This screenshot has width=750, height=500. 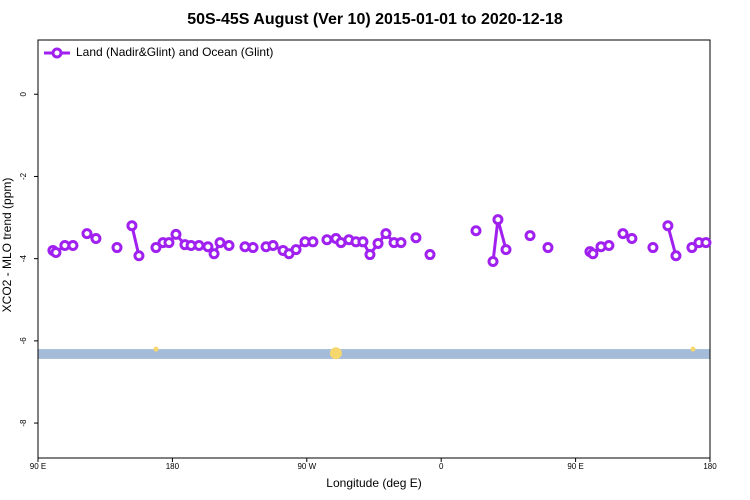 What do you see at coordinates (306, 466) in the screenshot?
I see `x-tick-label: 90 W` at bounding box center [306, 466].